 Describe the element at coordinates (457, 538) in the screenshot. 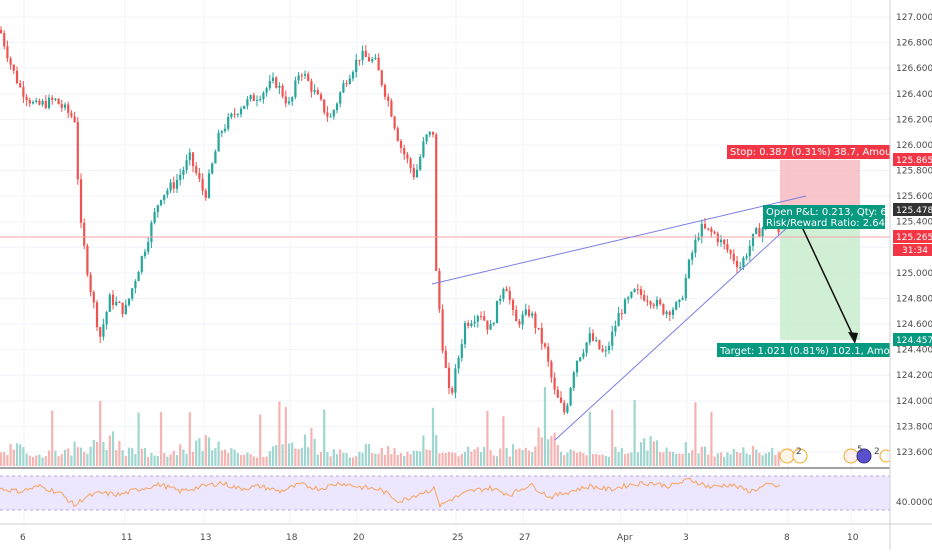

I see `time-tick-label: 25` at that location.